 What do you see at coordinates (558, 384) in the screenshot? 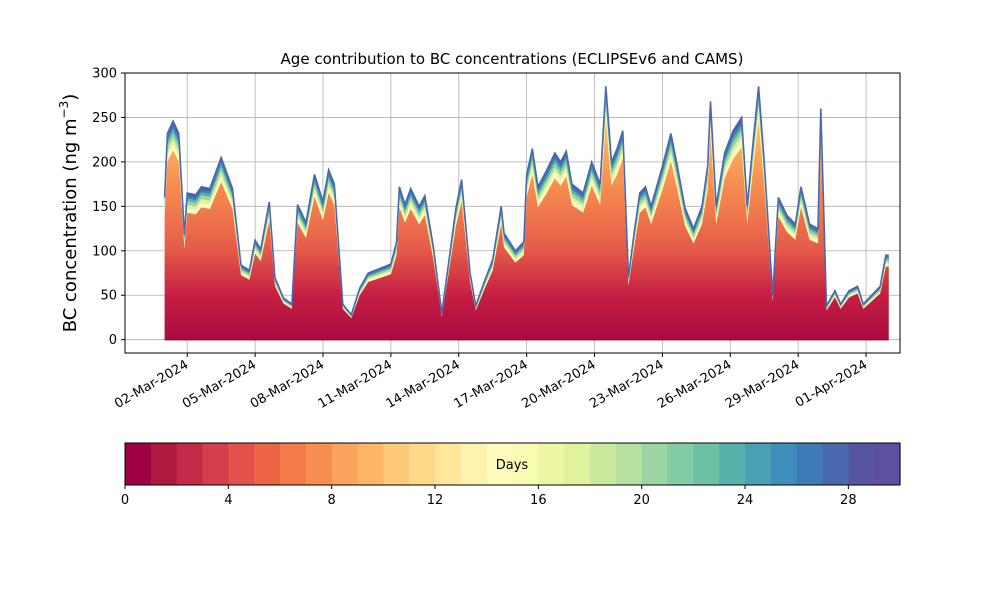
I see `x-tick-label: 20-Mar-2024` at bounding box center [558, 384].